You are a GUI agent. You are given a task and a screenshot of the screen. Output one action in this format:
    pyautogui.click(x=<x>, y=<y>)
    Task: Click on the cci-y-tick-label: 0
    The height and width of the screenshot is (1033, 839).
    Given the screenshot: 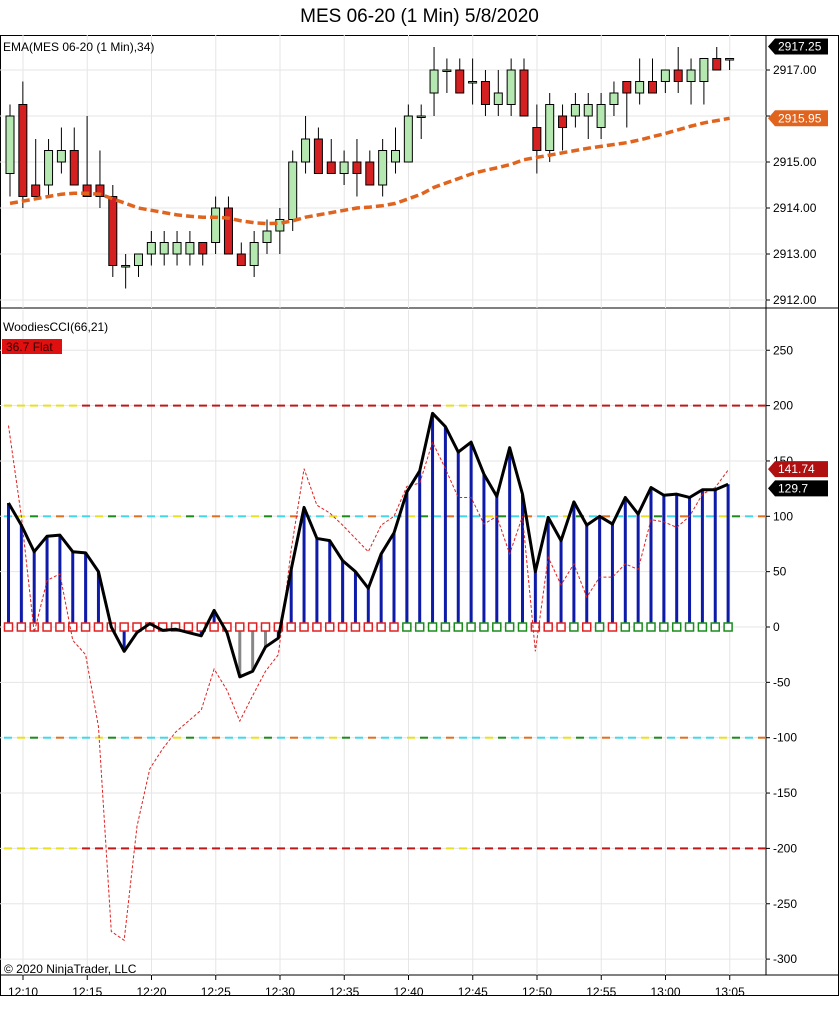 What is the action you would take?
    pyautogui.click(x=776, y=627)
    